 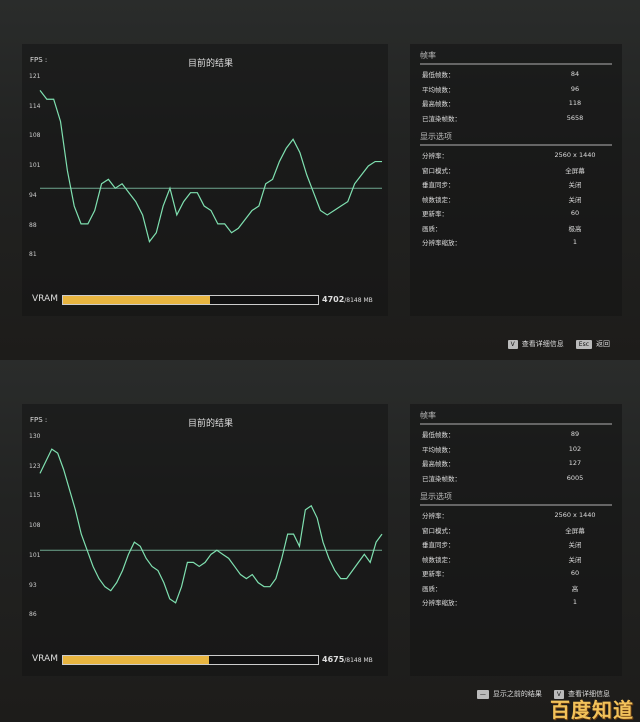 I want to click on stat-row: 已渲染帧数： 6005, so click(x=516, y=478).